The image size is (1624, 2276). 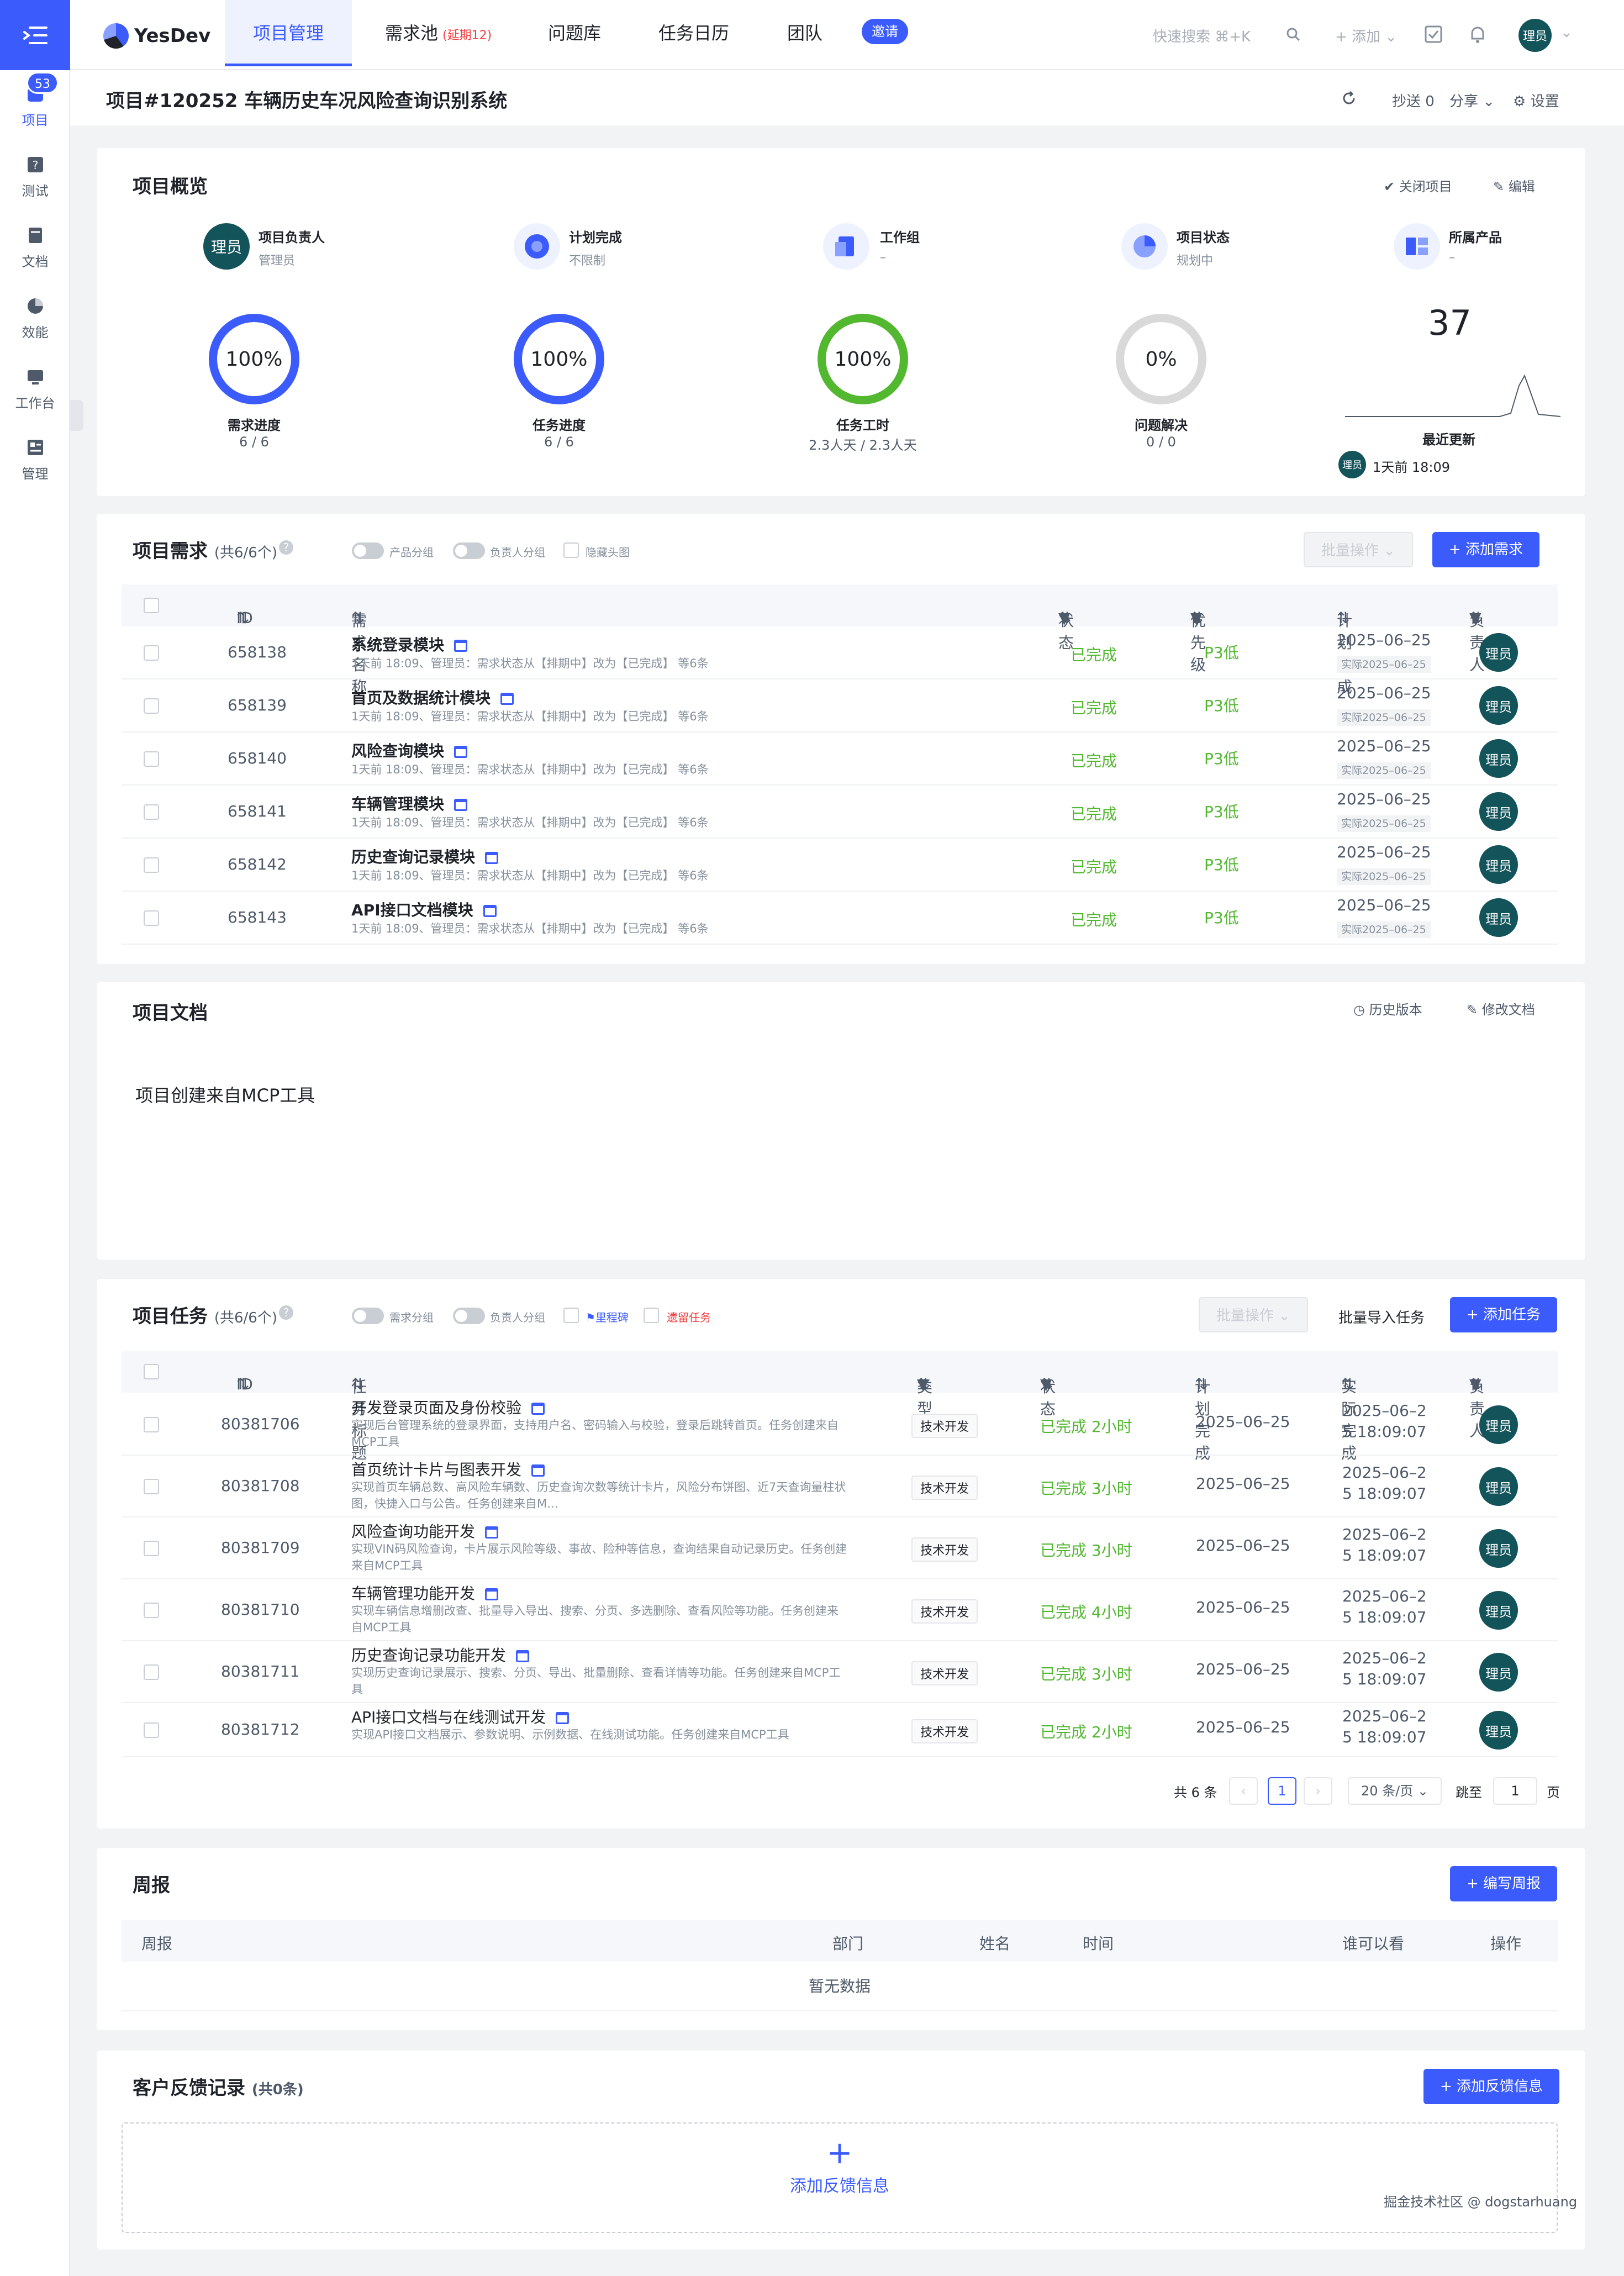 I want to click on tab-task-calendar: 任务日历, so click(x=694, y=33).